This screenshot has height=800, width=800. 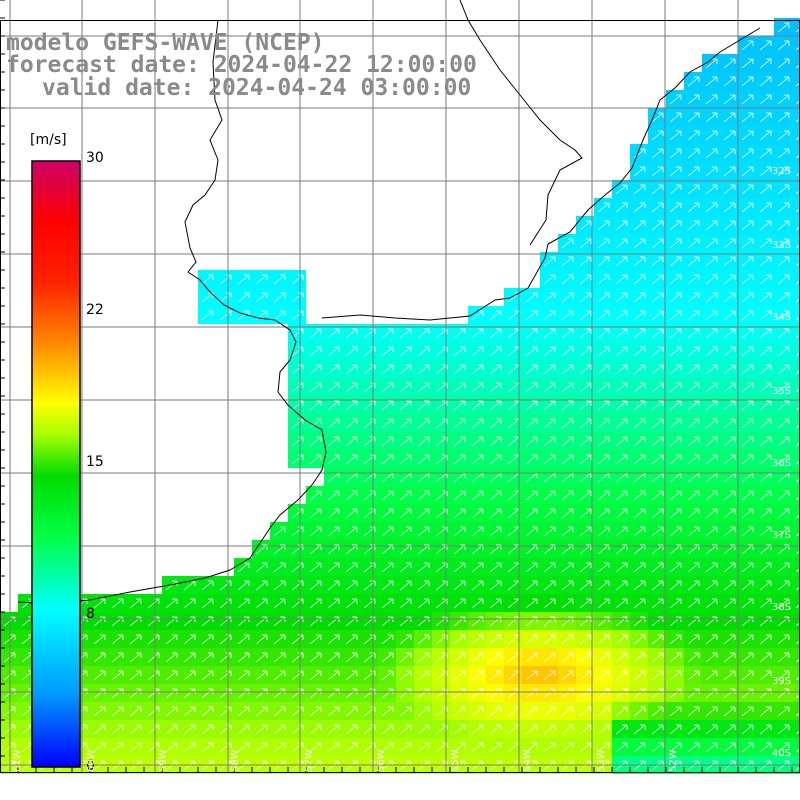 I want to click on colorbar-tick-22: 22, so click(x=95, y=310).